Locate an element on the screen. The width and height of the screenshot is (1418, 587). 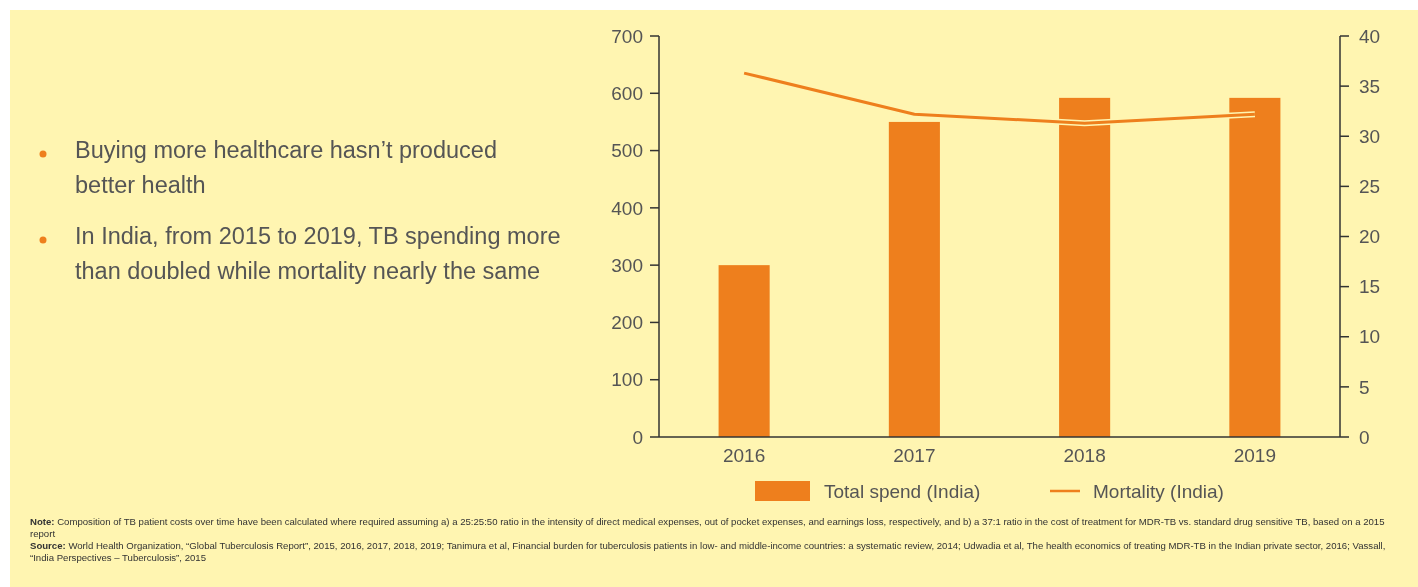
legend-label: Total spend (India) is located at coordinates (902, 491).